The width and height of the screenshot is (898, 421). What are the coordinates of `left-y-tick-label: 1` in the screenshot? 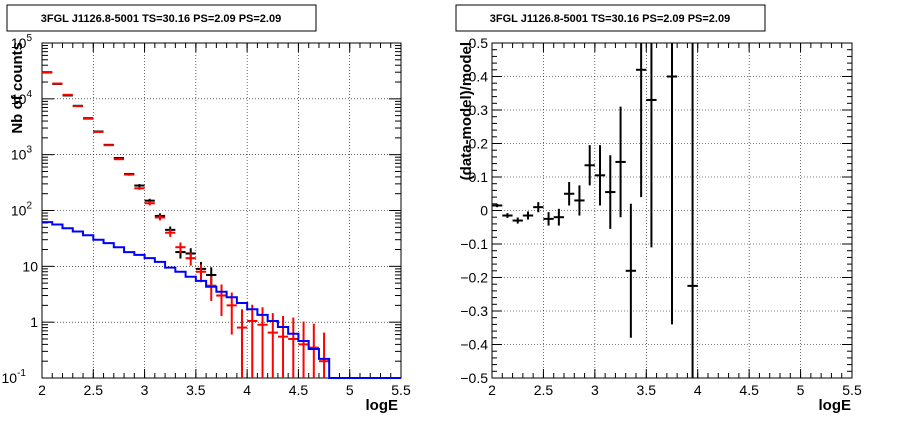 It's located at (34, 322).